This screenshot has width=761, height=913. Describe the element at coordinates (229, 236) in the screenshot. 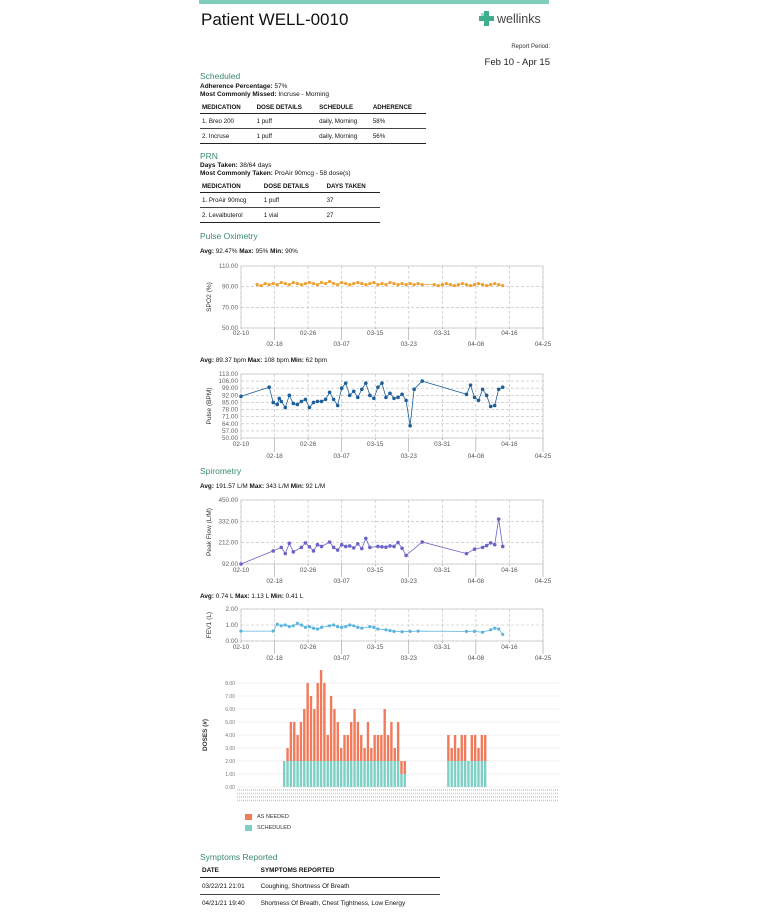

I see `section-pulse-oximetry: Pulse Oximetry` at that location.